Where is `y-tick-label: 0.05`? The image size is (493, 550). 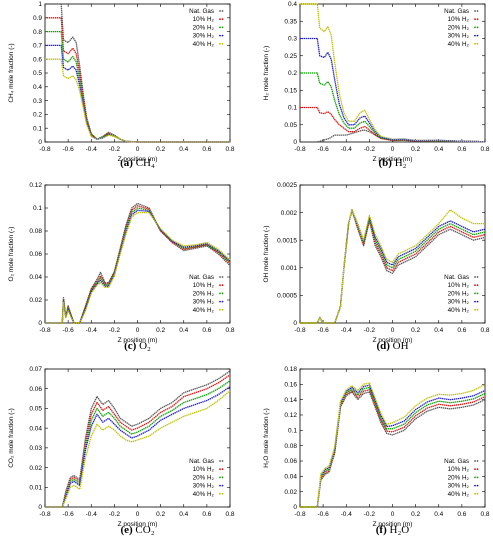 y-tick-label: 0.05 is located at coordinates (290, 125).